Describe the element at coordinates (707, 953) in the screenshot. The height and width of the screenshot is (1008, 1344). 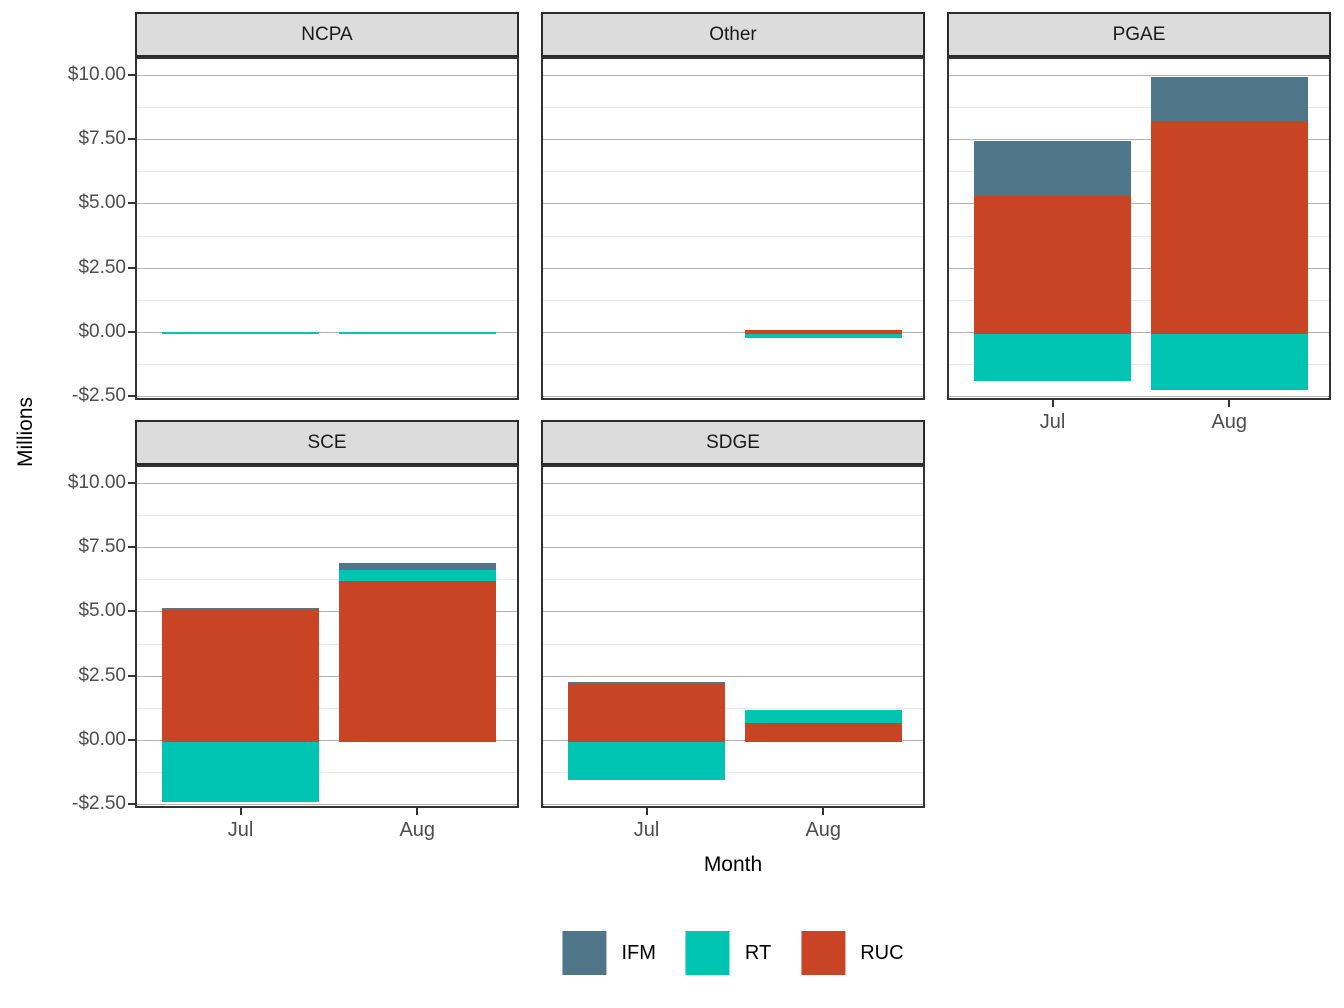
I see `legend-swatch-rt` at that location.